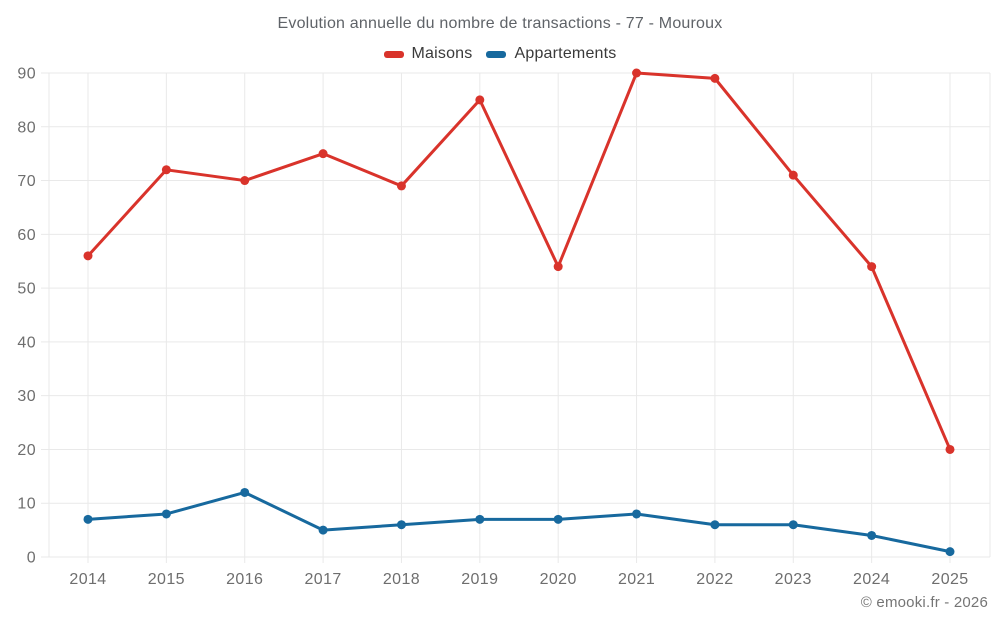 This screenshot has height=625, width=1000. Describe the element at coordinates (26, 127) in the screenshot. I see `y-axis-tick-label: 80` at that location.